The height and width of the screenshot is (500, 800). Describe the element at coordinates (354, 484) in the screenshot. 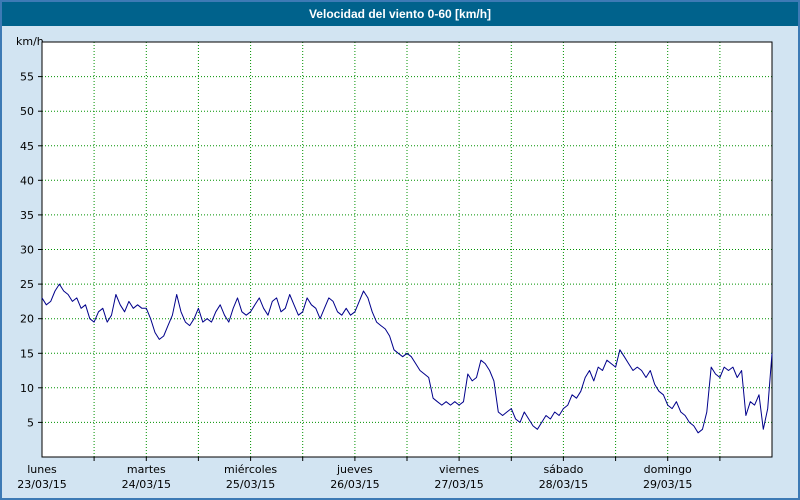

I see `svg-text: 26/03/15` at that location.